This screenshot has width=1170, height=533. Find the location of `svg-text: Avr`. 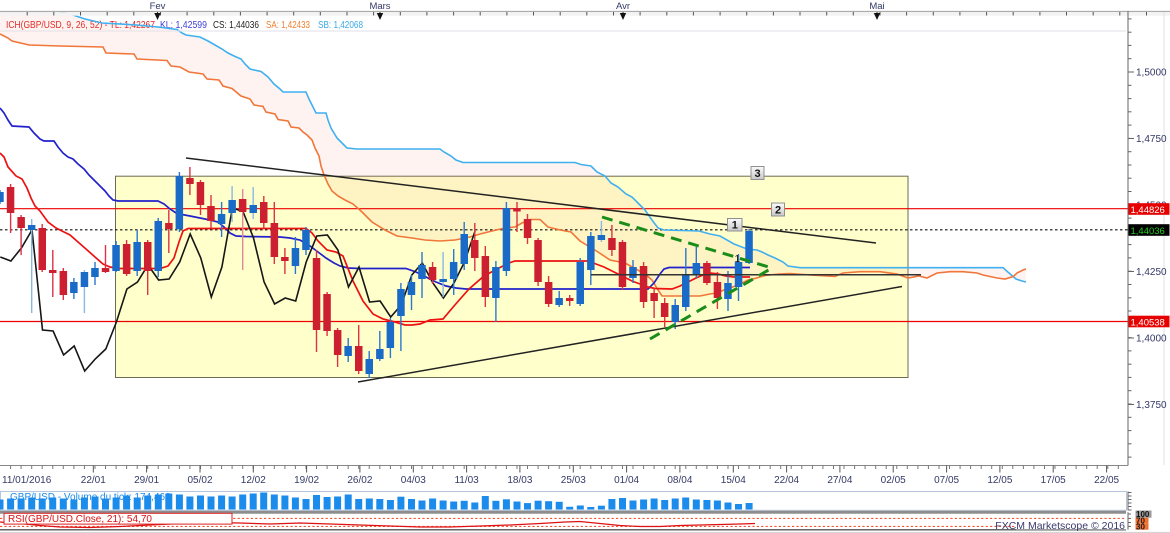

svg-text: Avr is located at coordinates (623, 6).